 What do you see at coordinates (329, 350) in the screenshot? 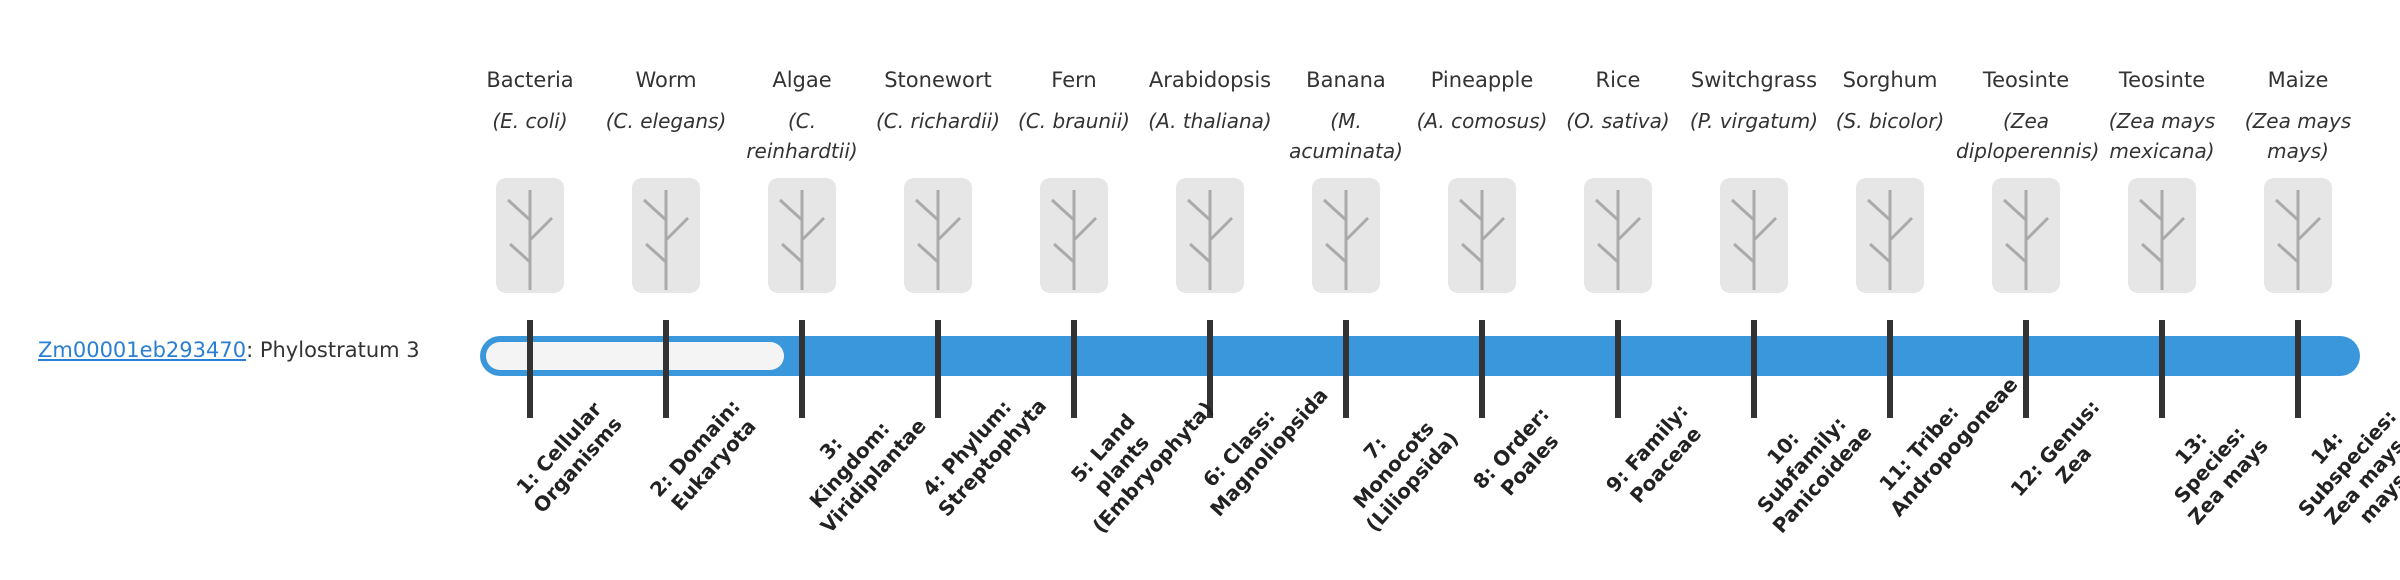
I see `stratum-label: Phylostratum` at bounding box center [329, 350].